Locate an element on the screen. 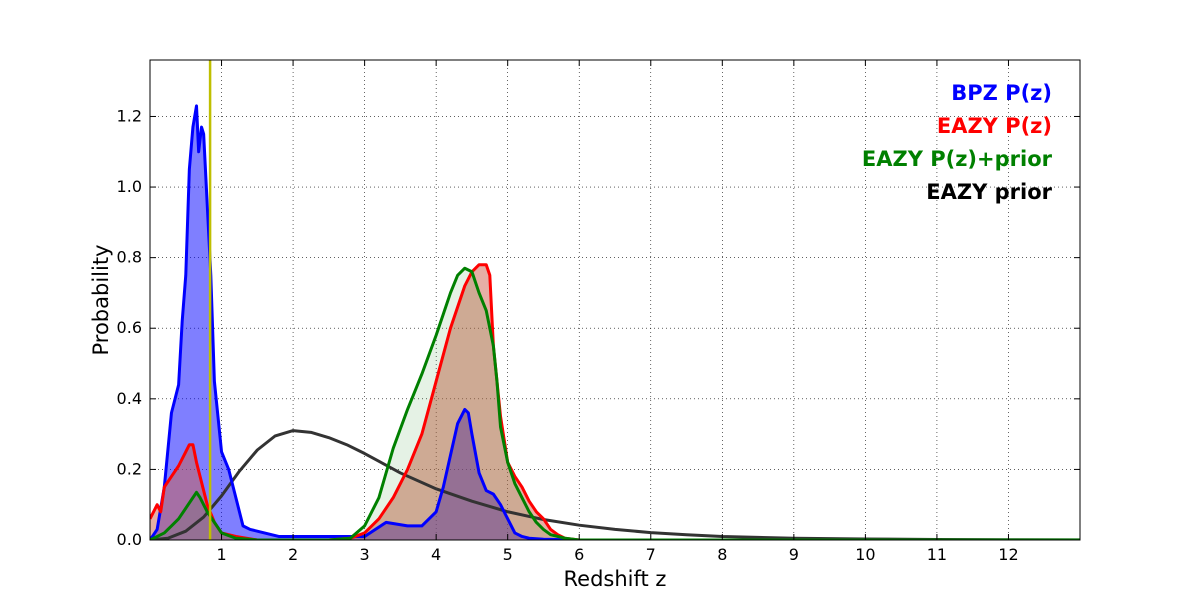  x-tick-label: 1 is located at coordinates (221, 554).